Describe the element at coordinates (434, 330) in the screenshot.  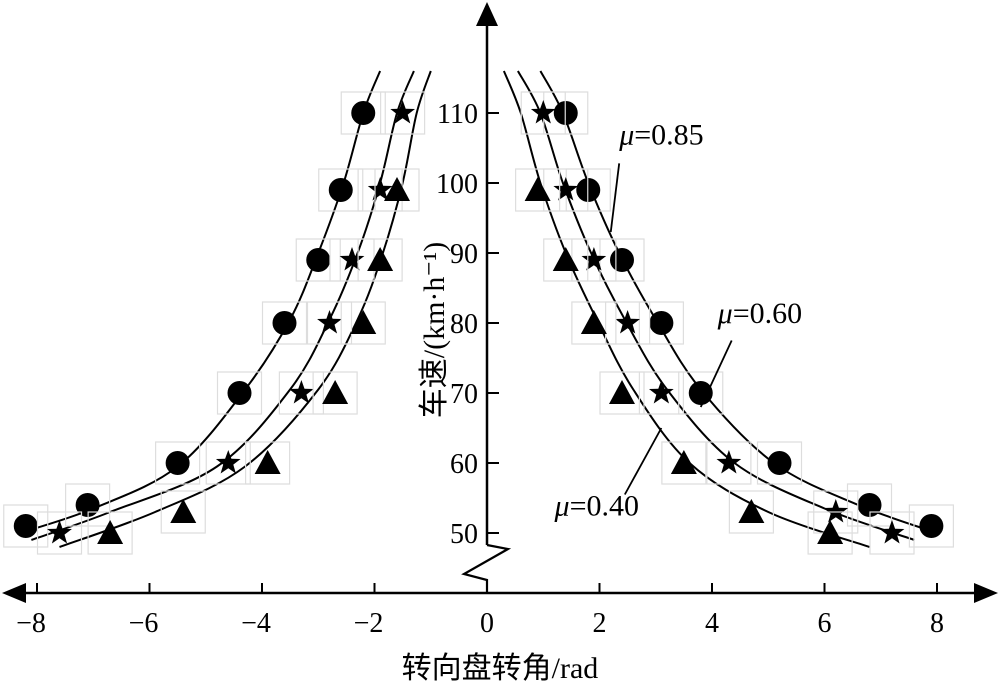
I see `y-axis-title: 车速/(km·h⁻¹)` at that location.